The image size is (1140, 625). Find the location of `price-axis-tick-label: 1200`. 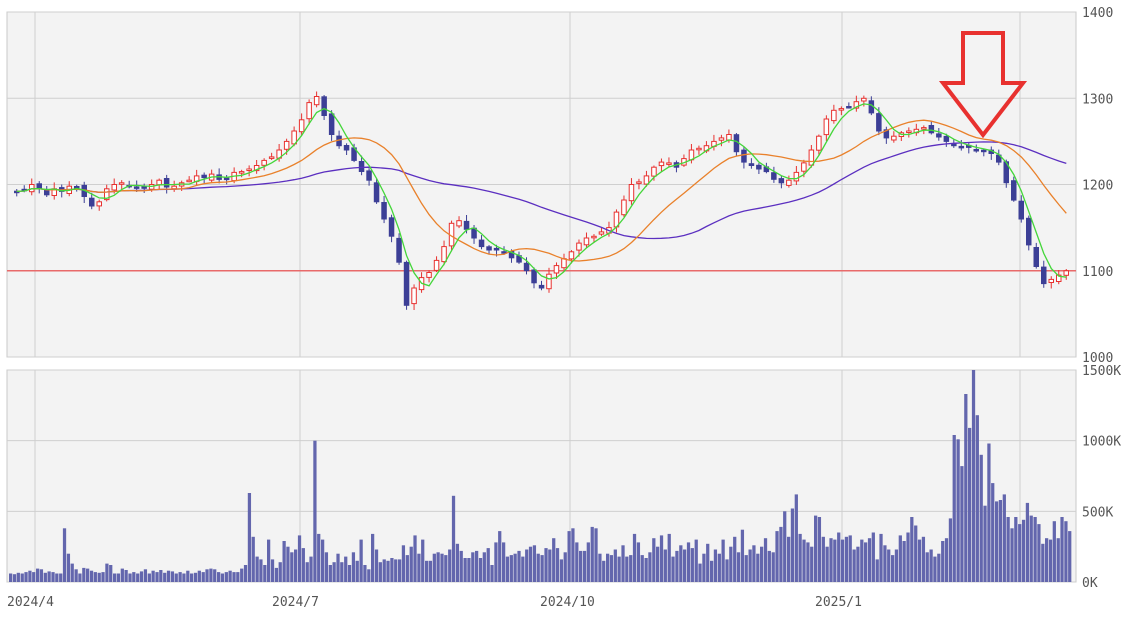

price-axis-tick-label: 1200 is located at coordinates (1097, 186).